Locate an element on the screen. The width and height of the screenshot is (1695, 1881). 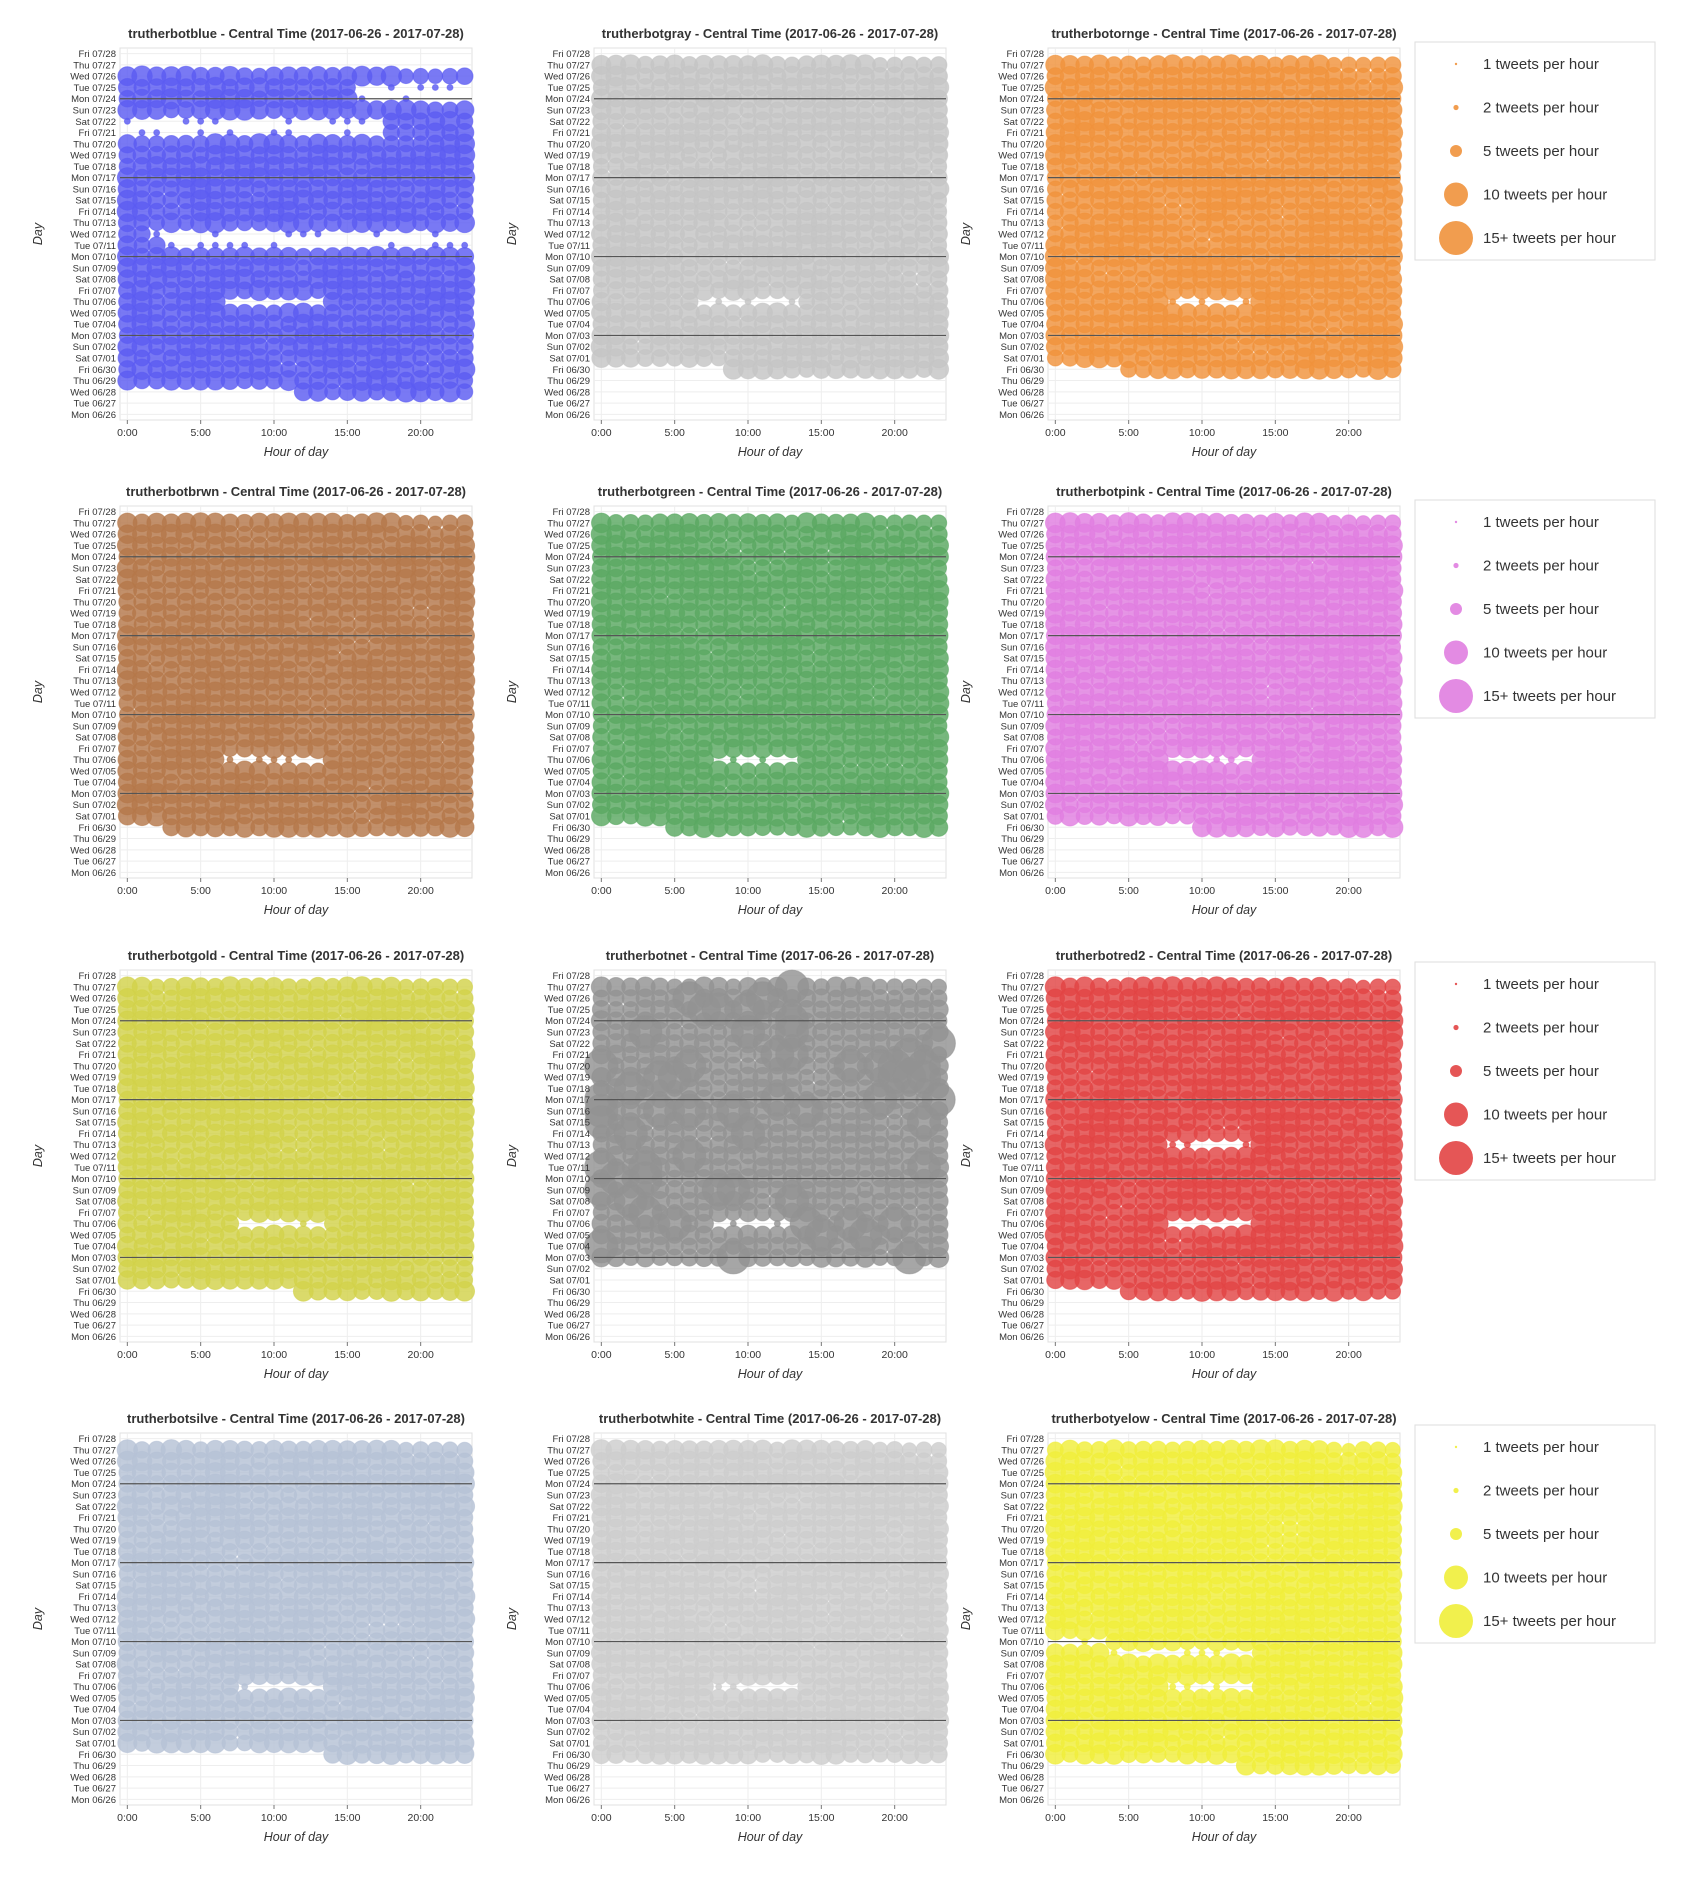
x-tick-label: 10:00 is located at coordinates (1202, 433).